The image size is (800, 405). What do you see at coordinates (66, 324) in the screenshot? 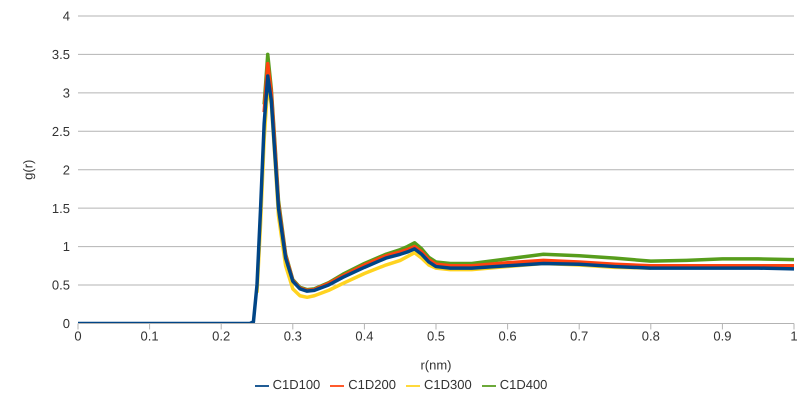
I see `y-tick-label: 0` at bounding box center [66, 324].